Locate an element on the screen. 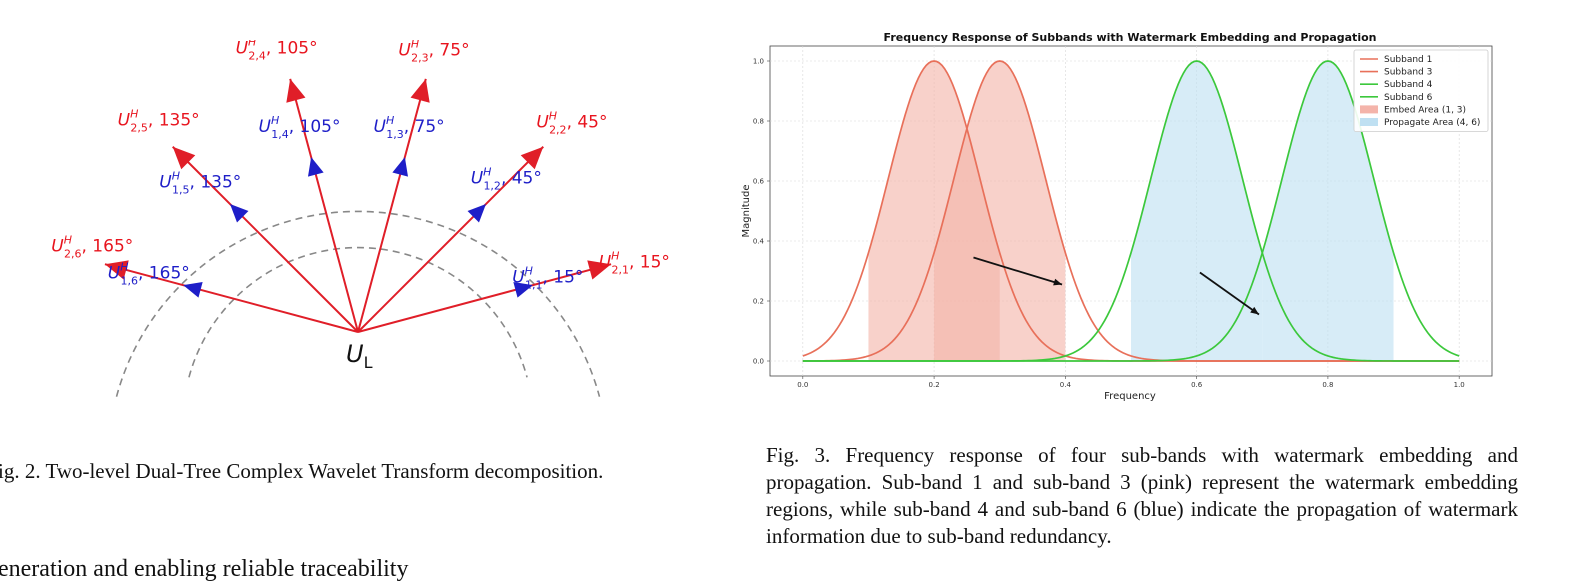 The width and height of the screenshot is (1575, 583). legend-box is located at coordinates (1421, 90).